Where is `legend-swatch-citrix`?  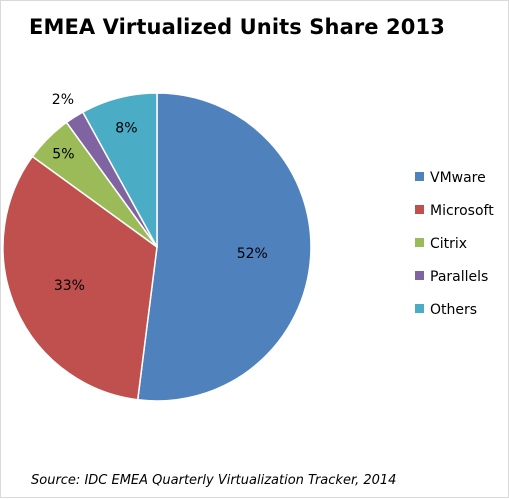
legend-swatch-citrix is located at coordinates (419, 242).